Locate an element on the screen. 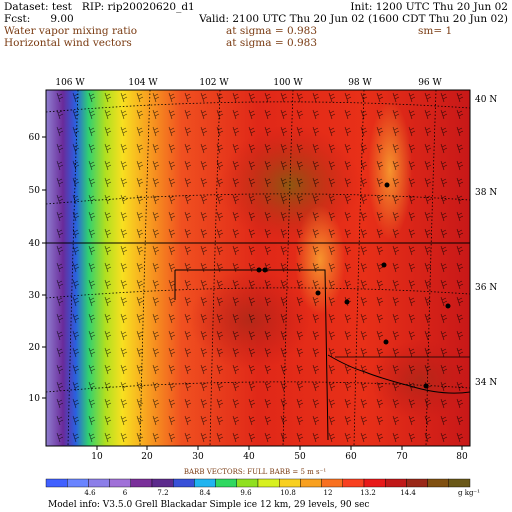 This screenshot has height=512, width=512. field1-name: Water vapor mixing ratio is located at coordinates (71, 31).